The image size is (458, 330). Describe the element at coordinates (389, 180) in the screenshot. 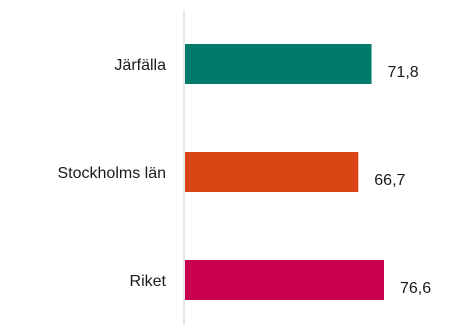

I see `data-label: 66,7` at that location.